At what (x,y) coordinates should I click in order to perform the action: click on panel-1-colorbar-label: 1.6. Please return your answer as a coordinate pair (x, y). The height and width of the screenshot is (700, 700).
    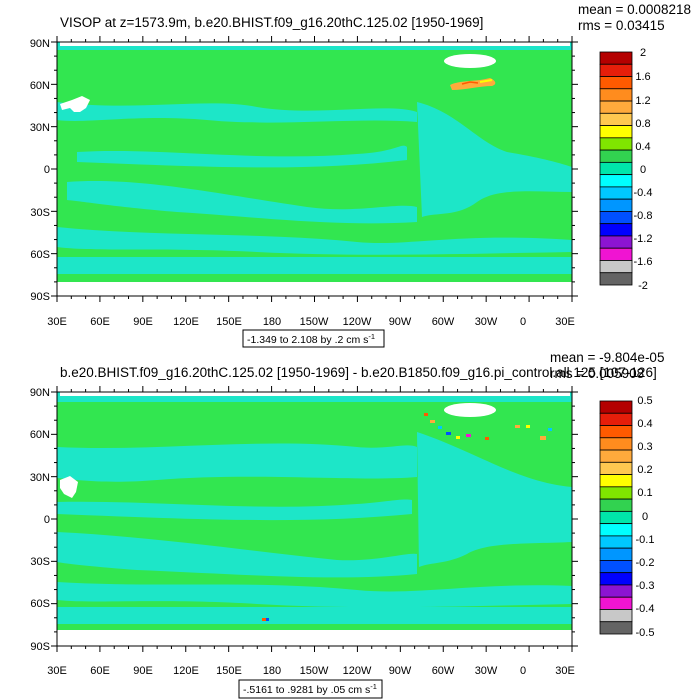
    Looking at the image, I should click on (642, 77).